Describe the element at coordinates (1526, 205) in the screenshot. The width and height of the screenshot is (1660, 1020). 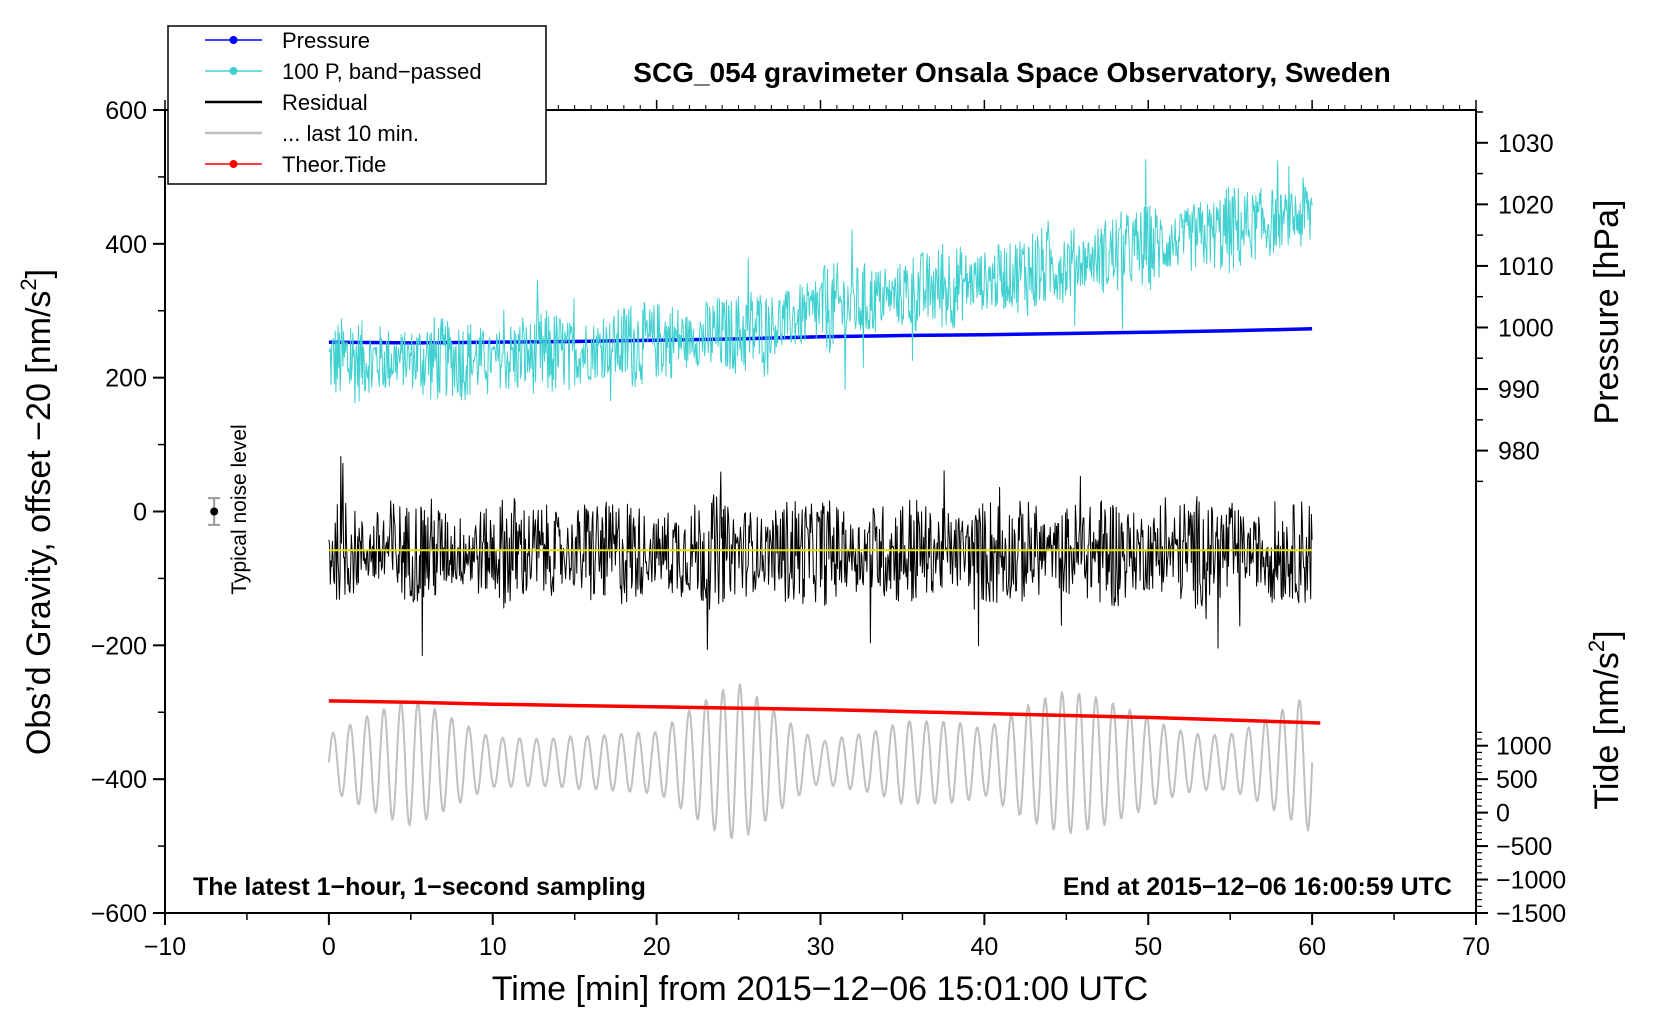
I see `pressure-tick-label: 1020` at that location.